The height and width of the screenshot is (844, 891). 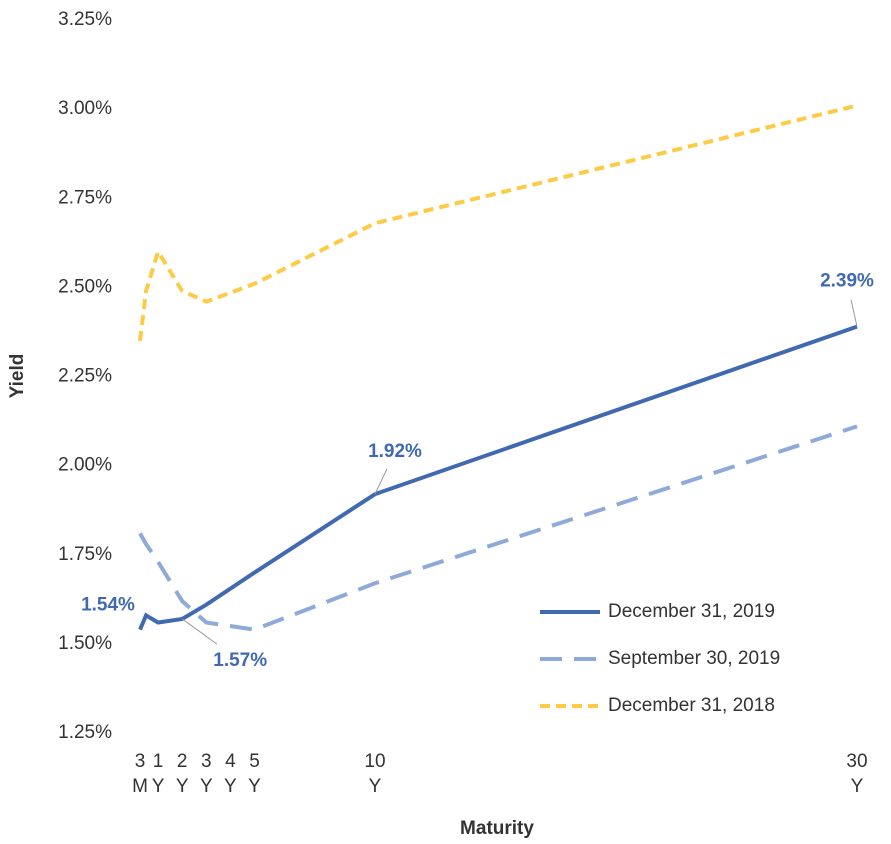 I want to click on x-tick-label: 4, so click(x=230, y=761).